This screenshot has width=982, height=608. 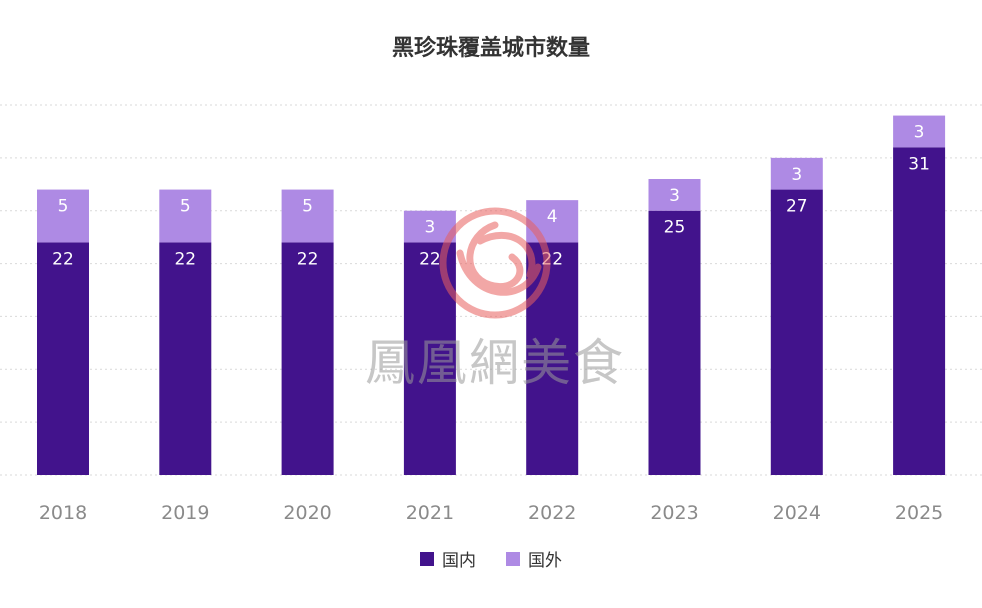 I want to click on bar-domestic-2023, so click(x=674, y=342).